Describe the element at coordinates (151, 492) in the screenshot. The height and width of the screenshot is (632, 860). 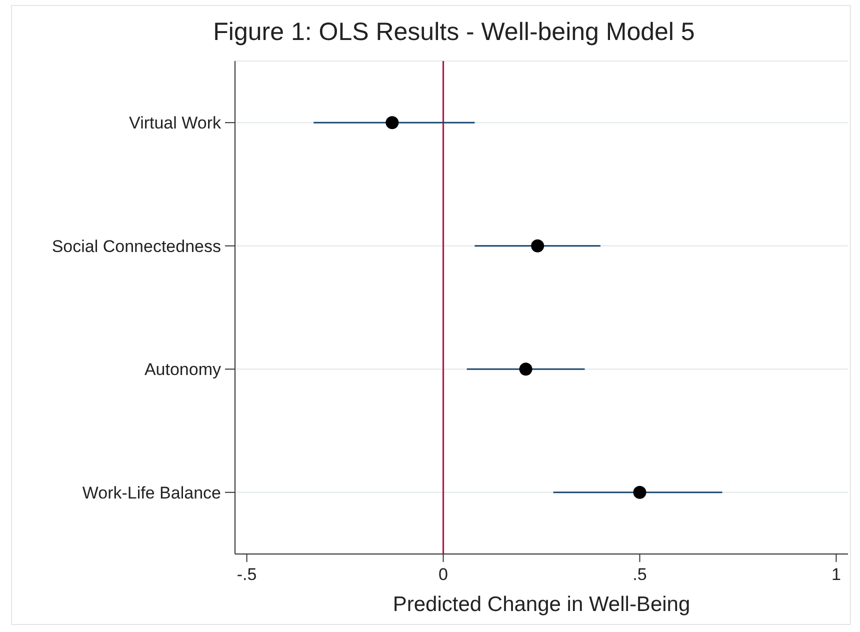
I see `y-tick-label: Work-Life Balance` at that location.